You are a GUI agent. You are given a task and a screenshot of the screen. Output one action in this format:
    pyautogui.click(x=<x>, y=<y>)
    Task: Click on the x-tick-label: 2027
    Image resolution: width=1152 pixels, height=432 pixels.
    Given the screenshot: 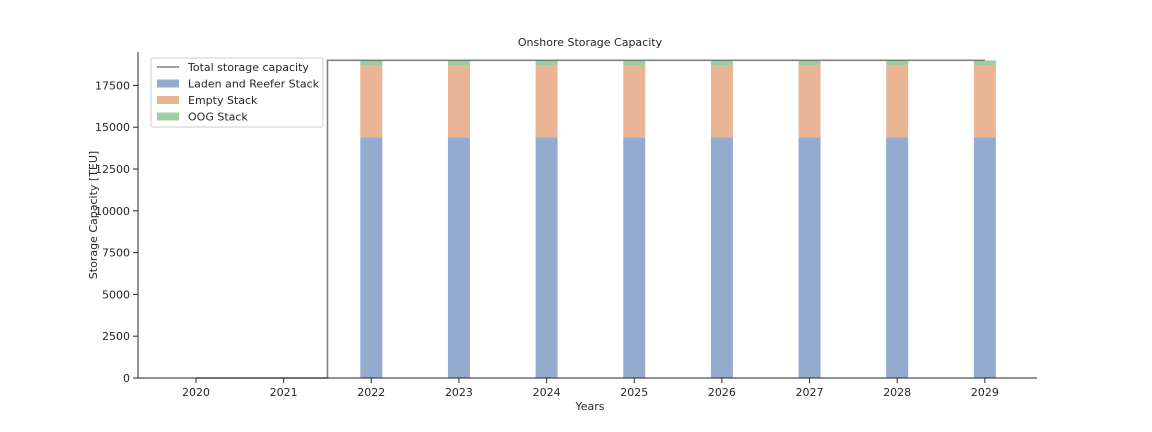 What is the action you would take?
    pyautogui.click(x=810, y=392)
    